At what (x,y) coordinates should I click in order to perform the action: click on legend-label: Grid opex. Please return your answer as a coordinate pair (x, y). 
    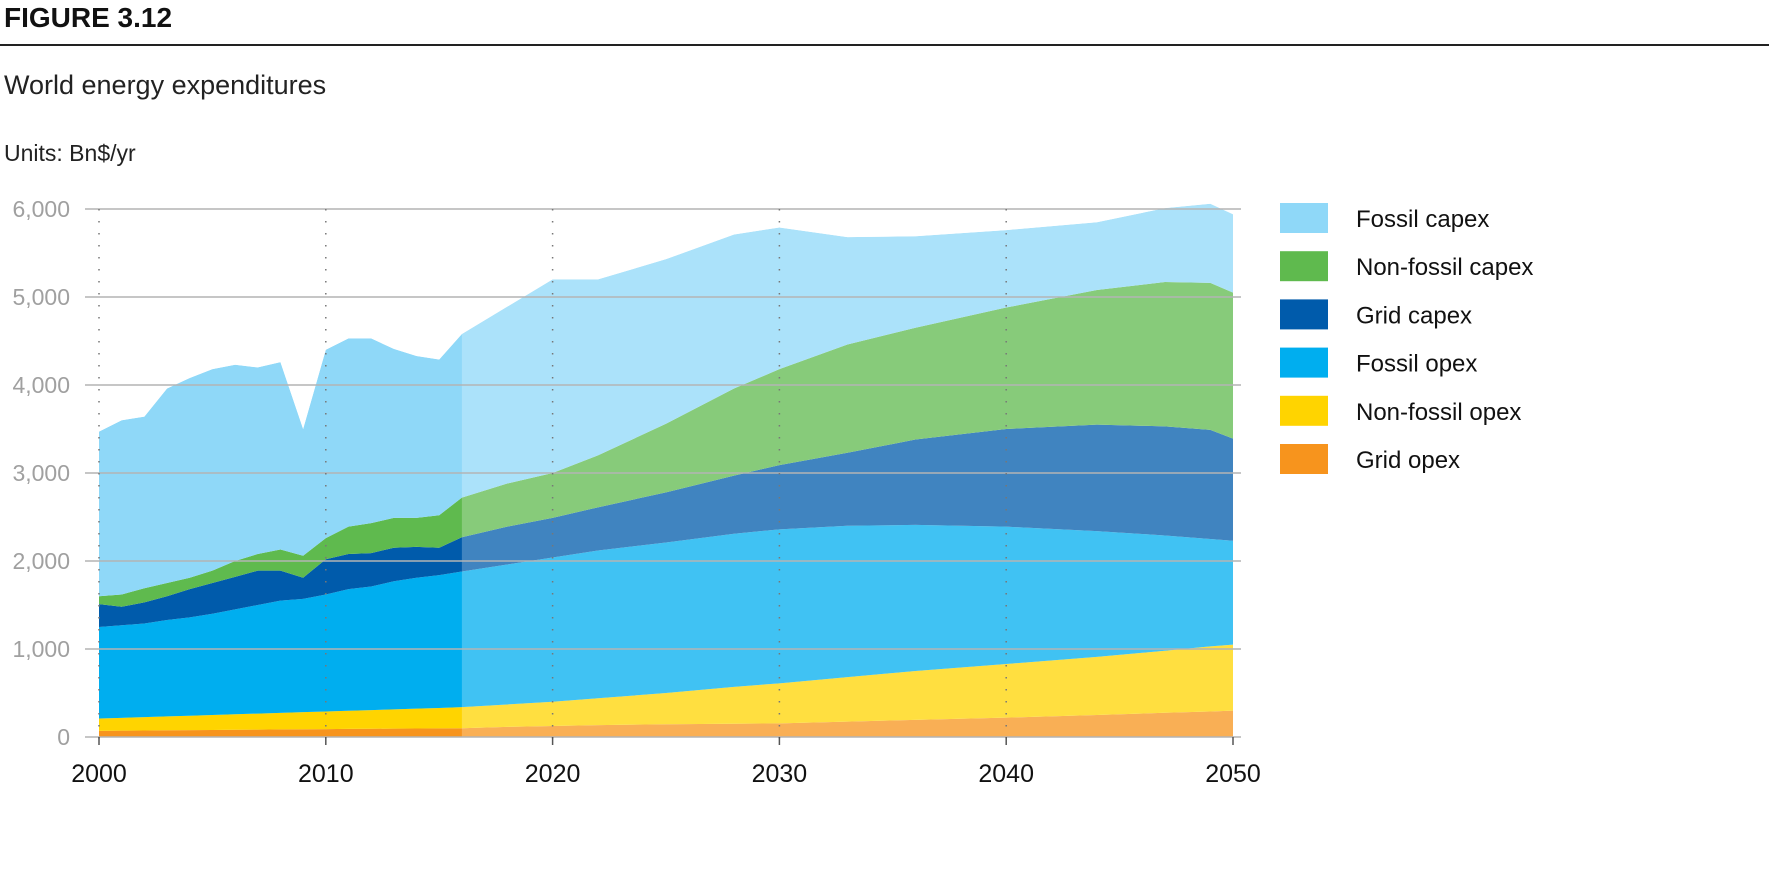
    Looking at the image, I should click on (1408, 460).